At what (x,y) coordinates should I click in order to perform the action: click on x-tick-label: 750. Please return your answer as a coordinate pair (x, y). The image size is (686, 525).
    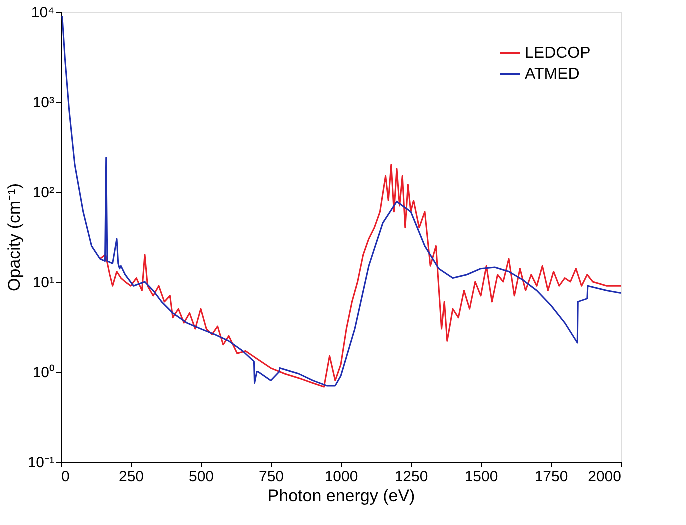
    Looking at the image, I should click on (271, 477).